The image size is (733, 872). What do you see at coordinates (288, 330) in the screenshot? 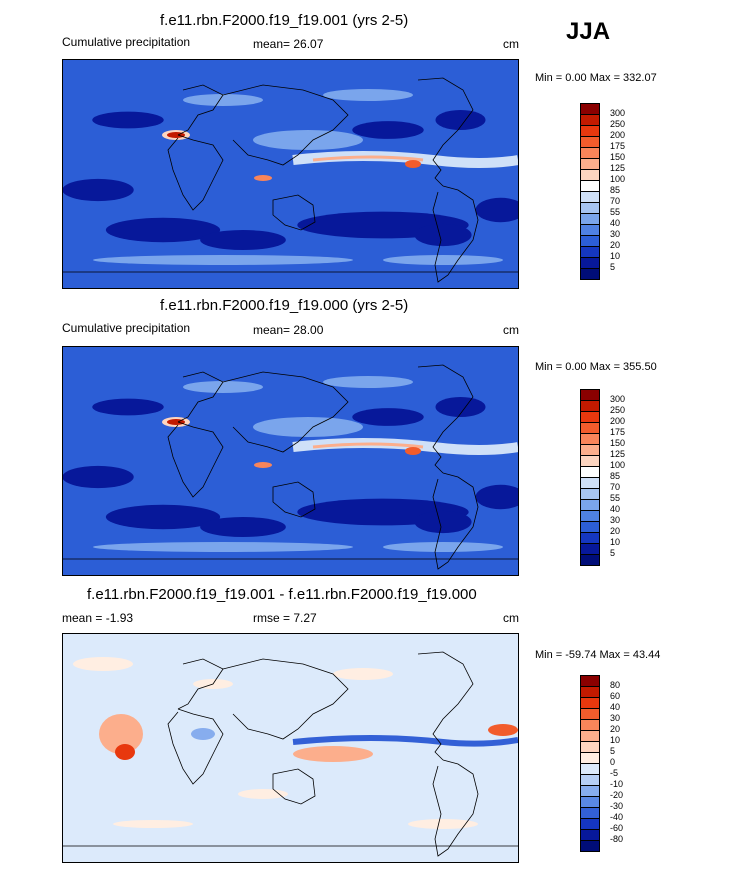
I see `panel2-mean: mean= 28.00` at bounding box center [288, 330].